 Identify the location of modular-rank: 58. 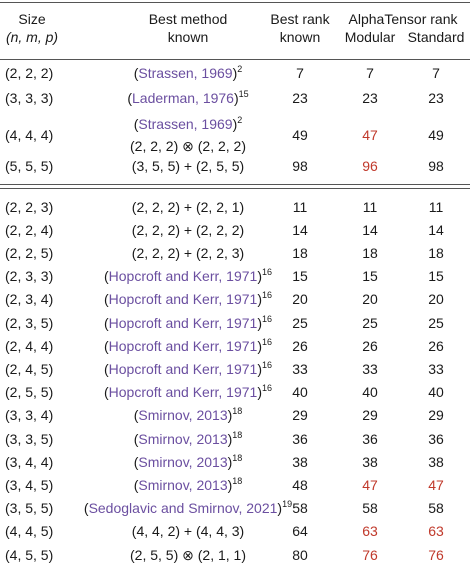
(370, 508).